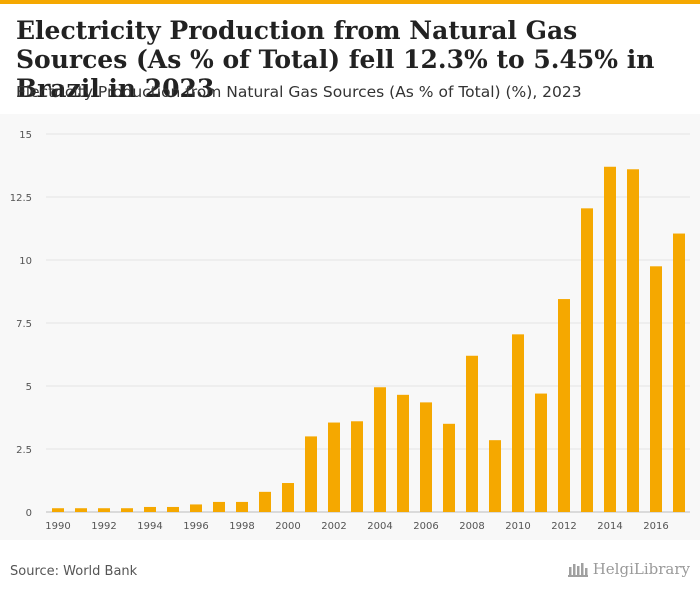 Image resolution: width=700 pixels, height=596 pixels. I want to click on top-accent-bar, so click(350, 2).